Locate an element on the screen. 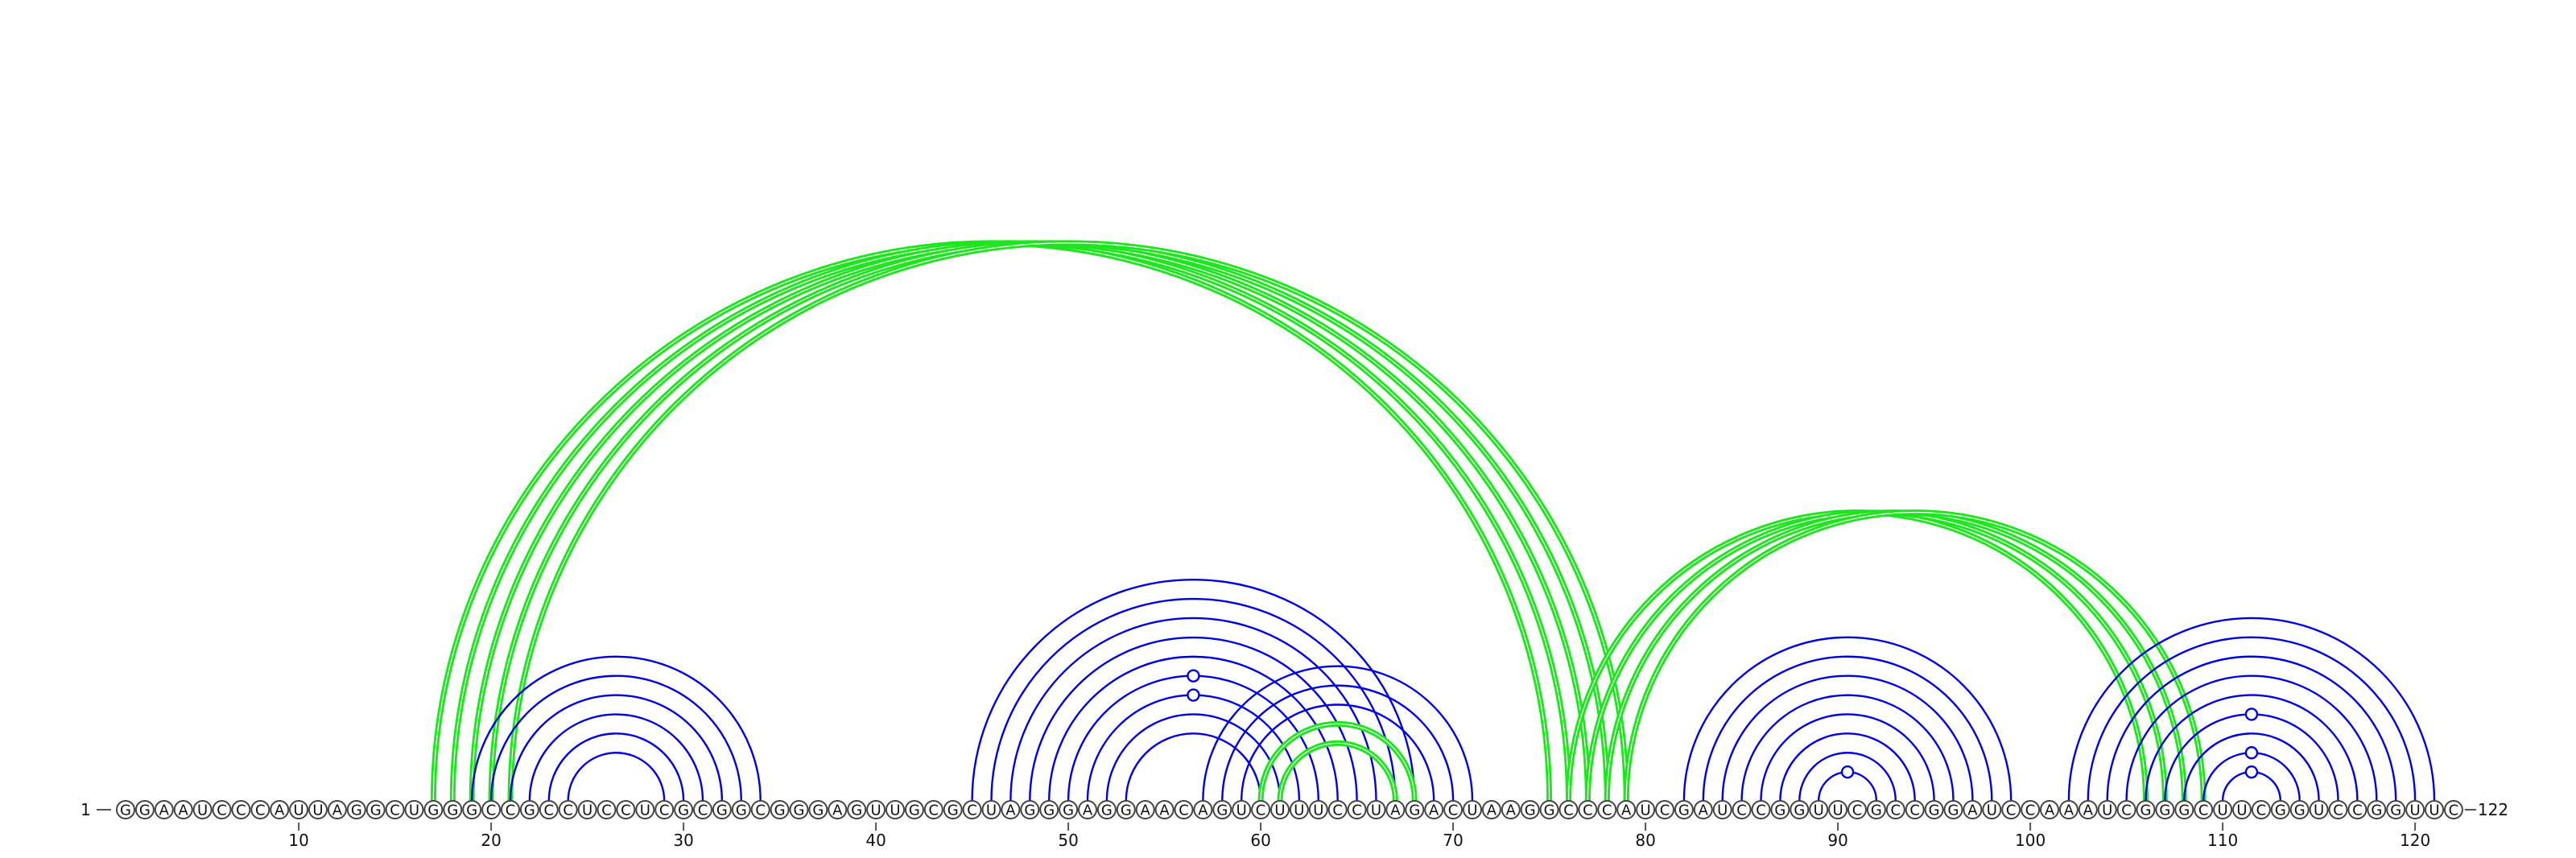  pseudoknot-arc is located at coordinates (1895, 655).